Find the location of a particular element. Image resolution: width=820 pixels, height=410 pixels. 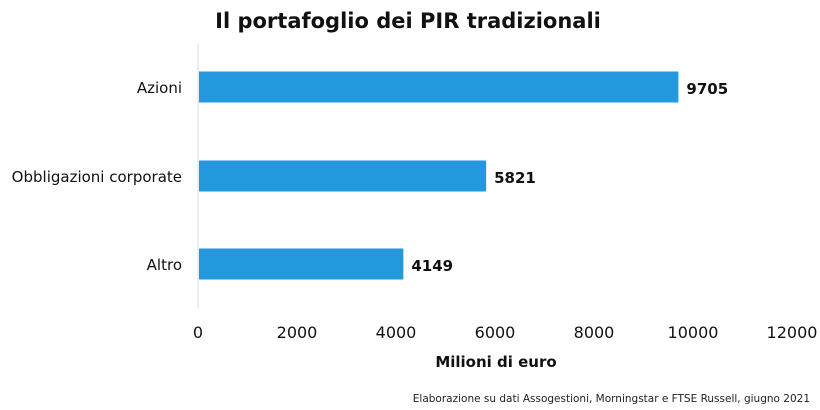

category-label: Azioni is located at coordinates (159, 88).